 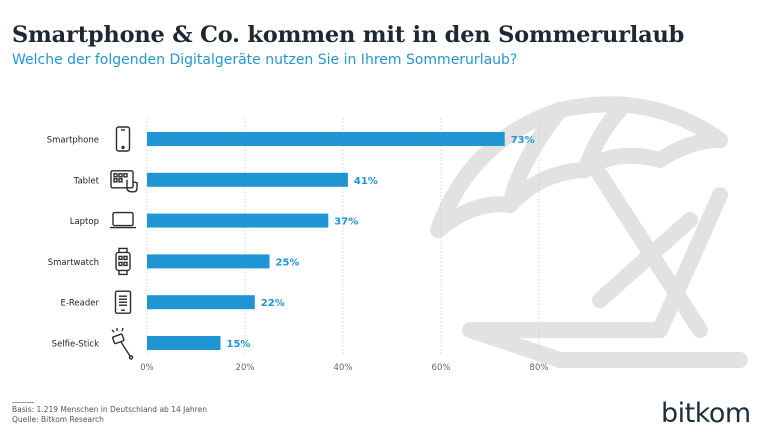 What do you see at coordinates (123, 220) in the screenshot?
I see `laptop-icon` at bounding box center [123, 220].